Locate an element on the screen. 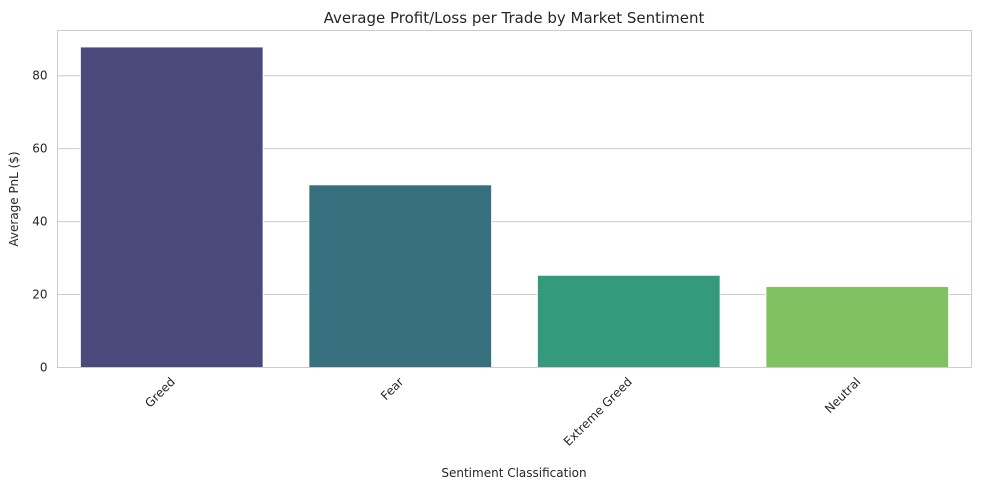  bar-neutral is located at coordinates (857, 327).